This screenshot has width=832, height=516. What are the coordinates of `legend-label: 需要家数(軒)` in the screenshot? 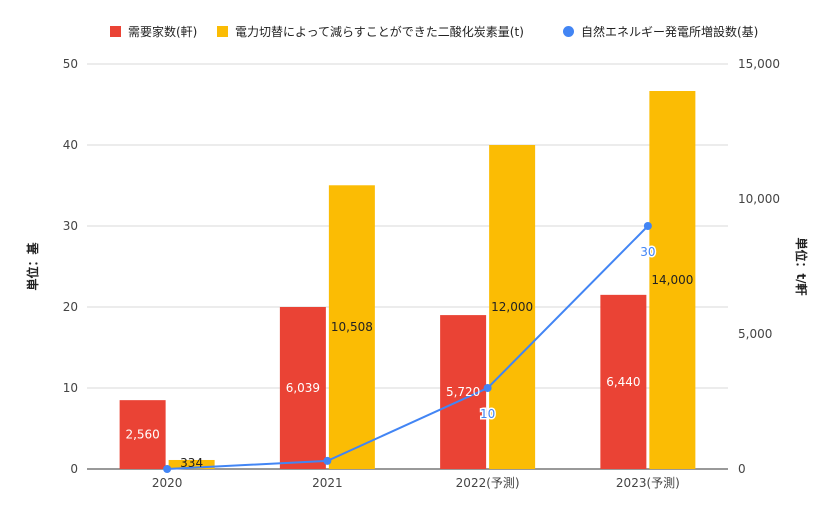 It's located at (162, 31).